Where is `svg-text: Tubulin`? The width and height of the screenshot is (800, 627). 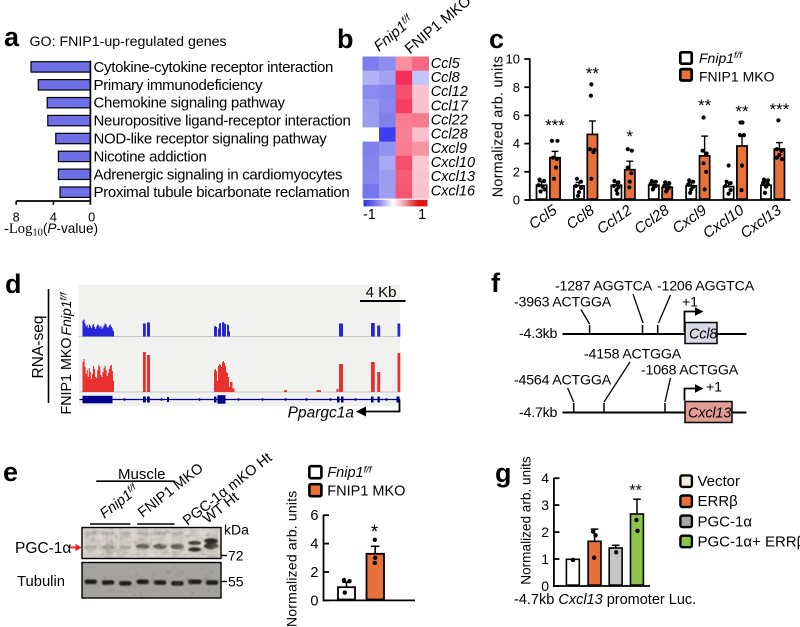
svg-text: Tubulin is located at coordinates (41, 582).